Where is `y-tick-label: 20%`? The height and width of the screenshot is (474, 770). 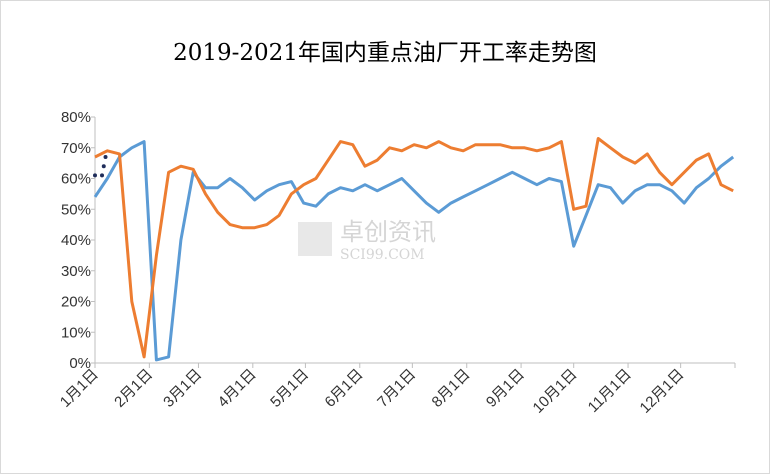 y-tick-label: 20% is located at coordinates (76, 302).